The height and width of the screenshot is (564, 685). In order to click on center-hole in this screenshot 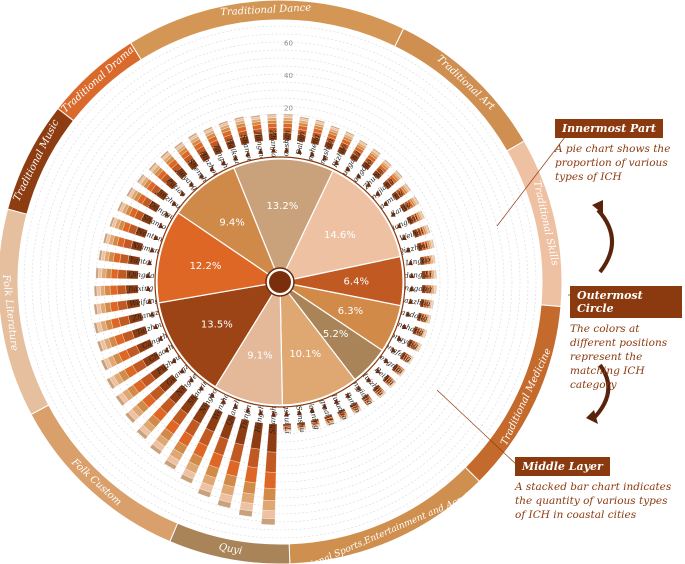, I will do `click(280, 282)`.